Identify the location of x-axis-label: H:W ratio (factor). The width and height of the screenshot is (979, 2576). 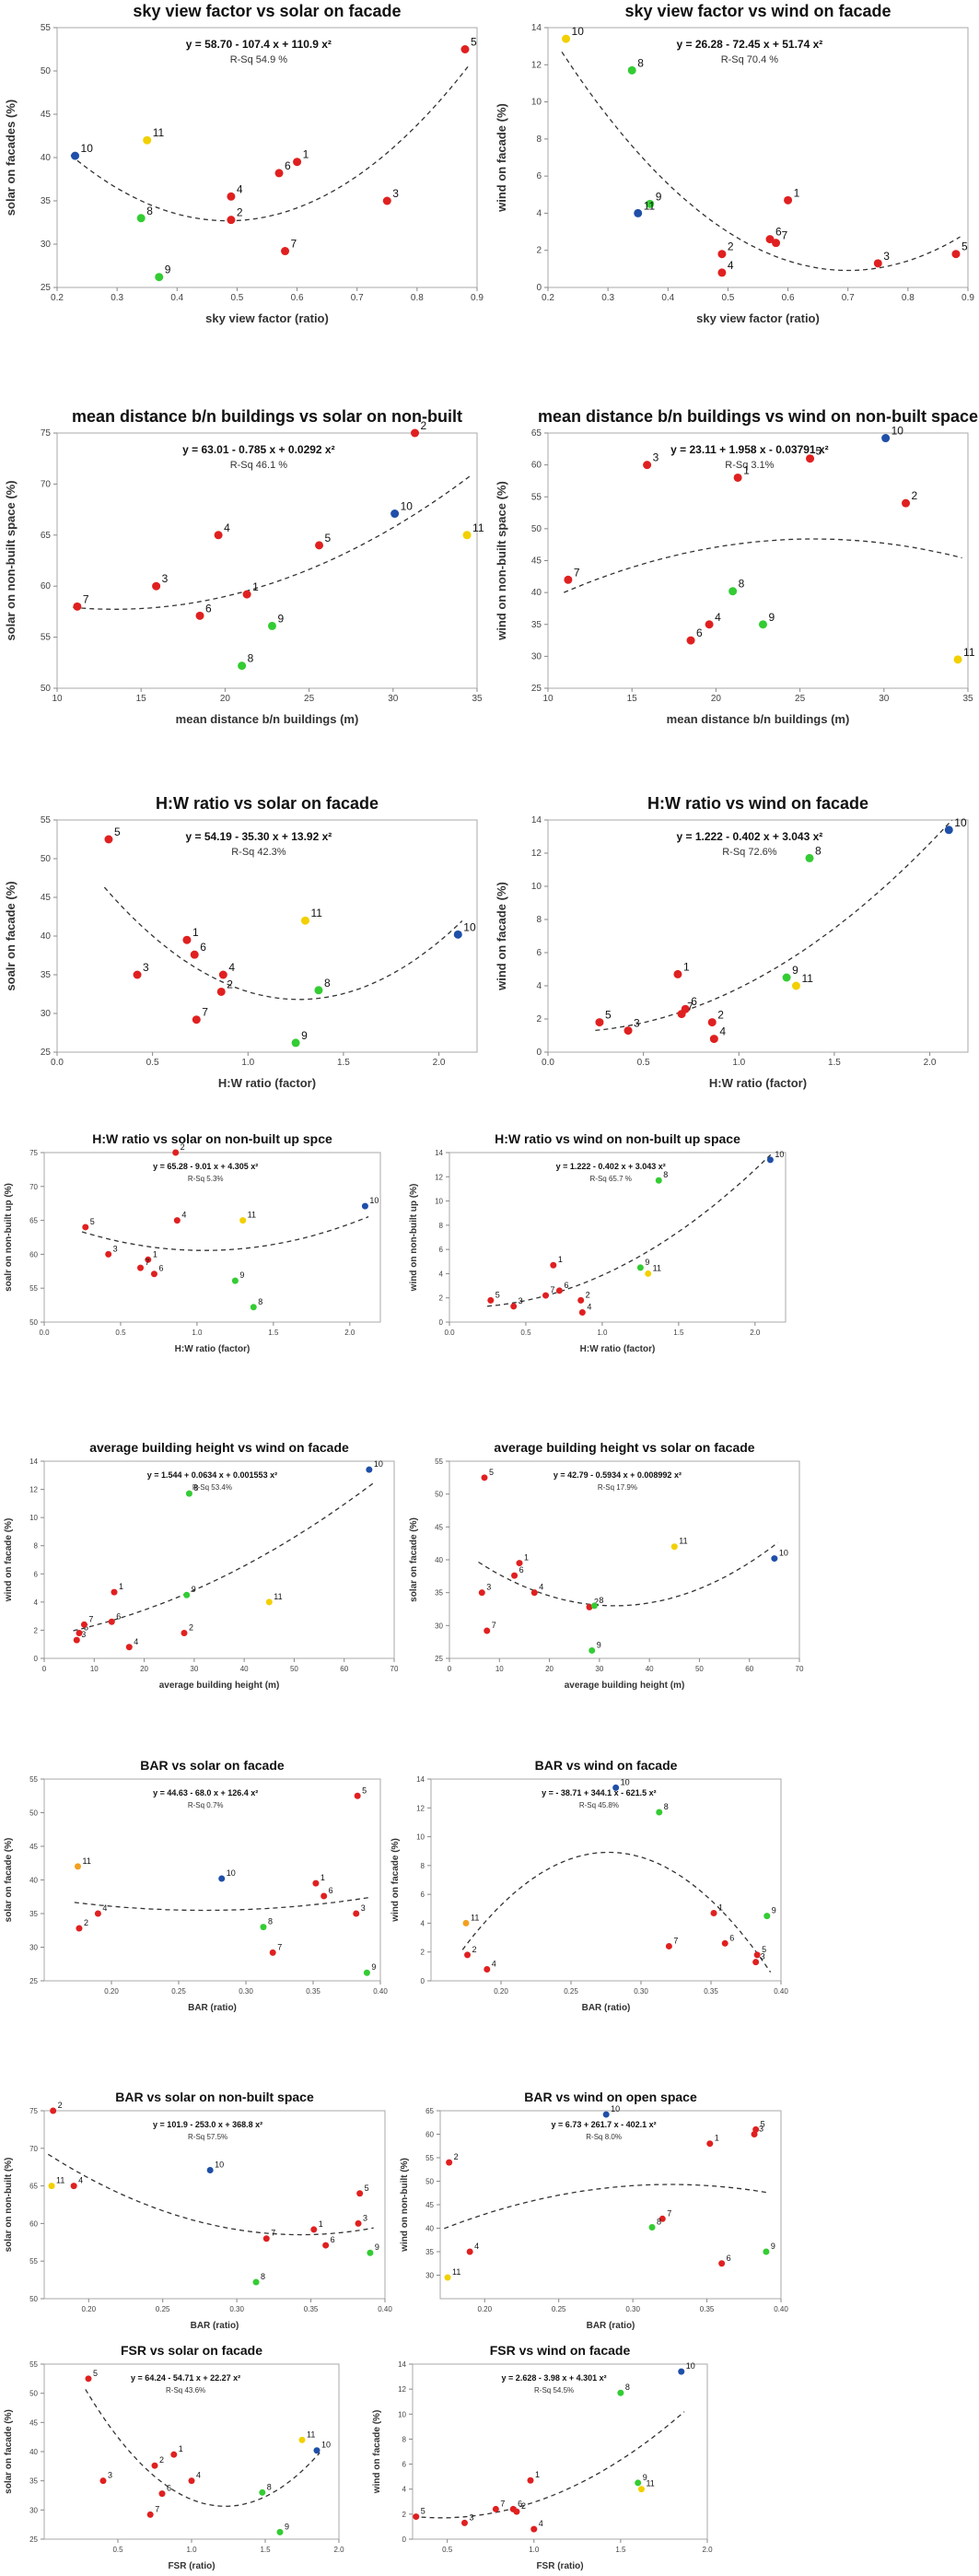
(267, 1083).